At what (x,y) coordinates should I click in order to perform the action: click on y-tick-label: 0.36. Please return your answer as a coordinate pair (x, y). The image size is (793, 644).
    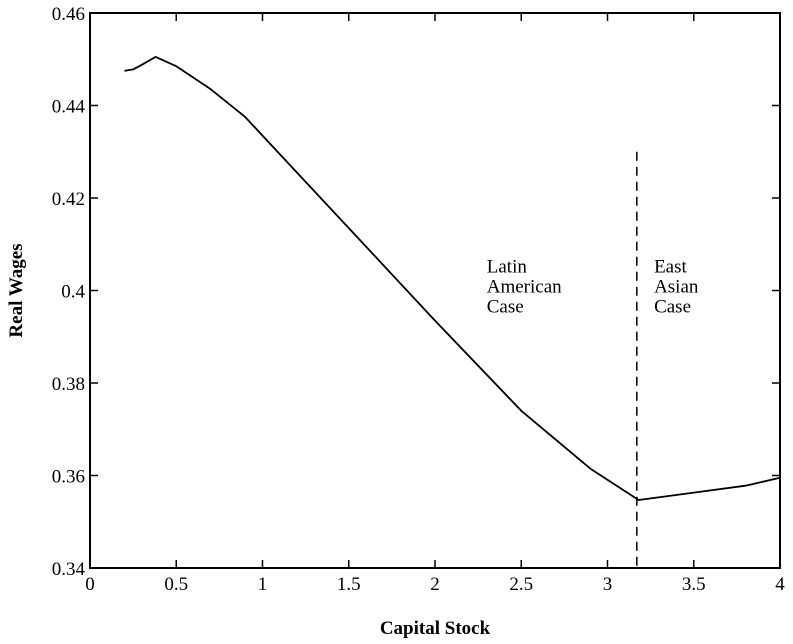
    Looking at the image, I should click on (68, 477).